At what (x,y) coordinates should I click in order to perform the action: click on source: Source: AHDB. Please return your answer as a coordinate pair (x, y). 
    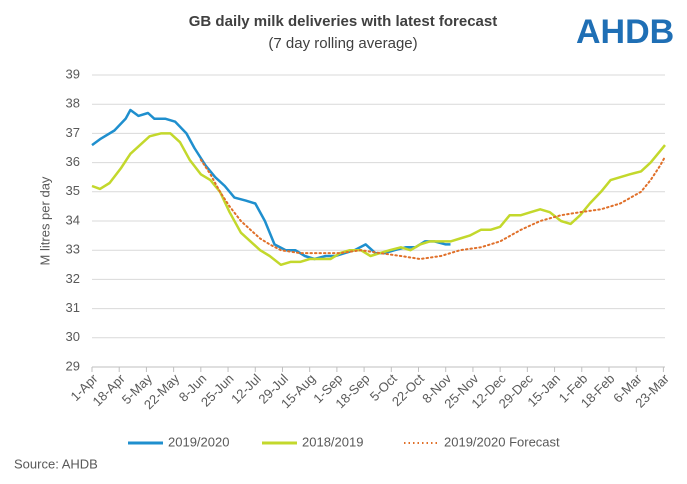
    Looking at the image, I should click on (56, 463).